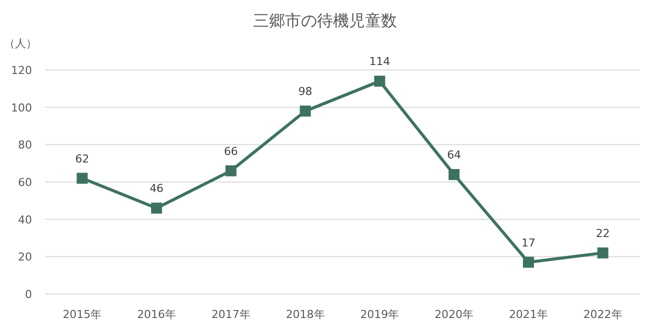  Describe the element at coordinates (157, 189) in the screenshot. I see `data-label: 46` at that location.